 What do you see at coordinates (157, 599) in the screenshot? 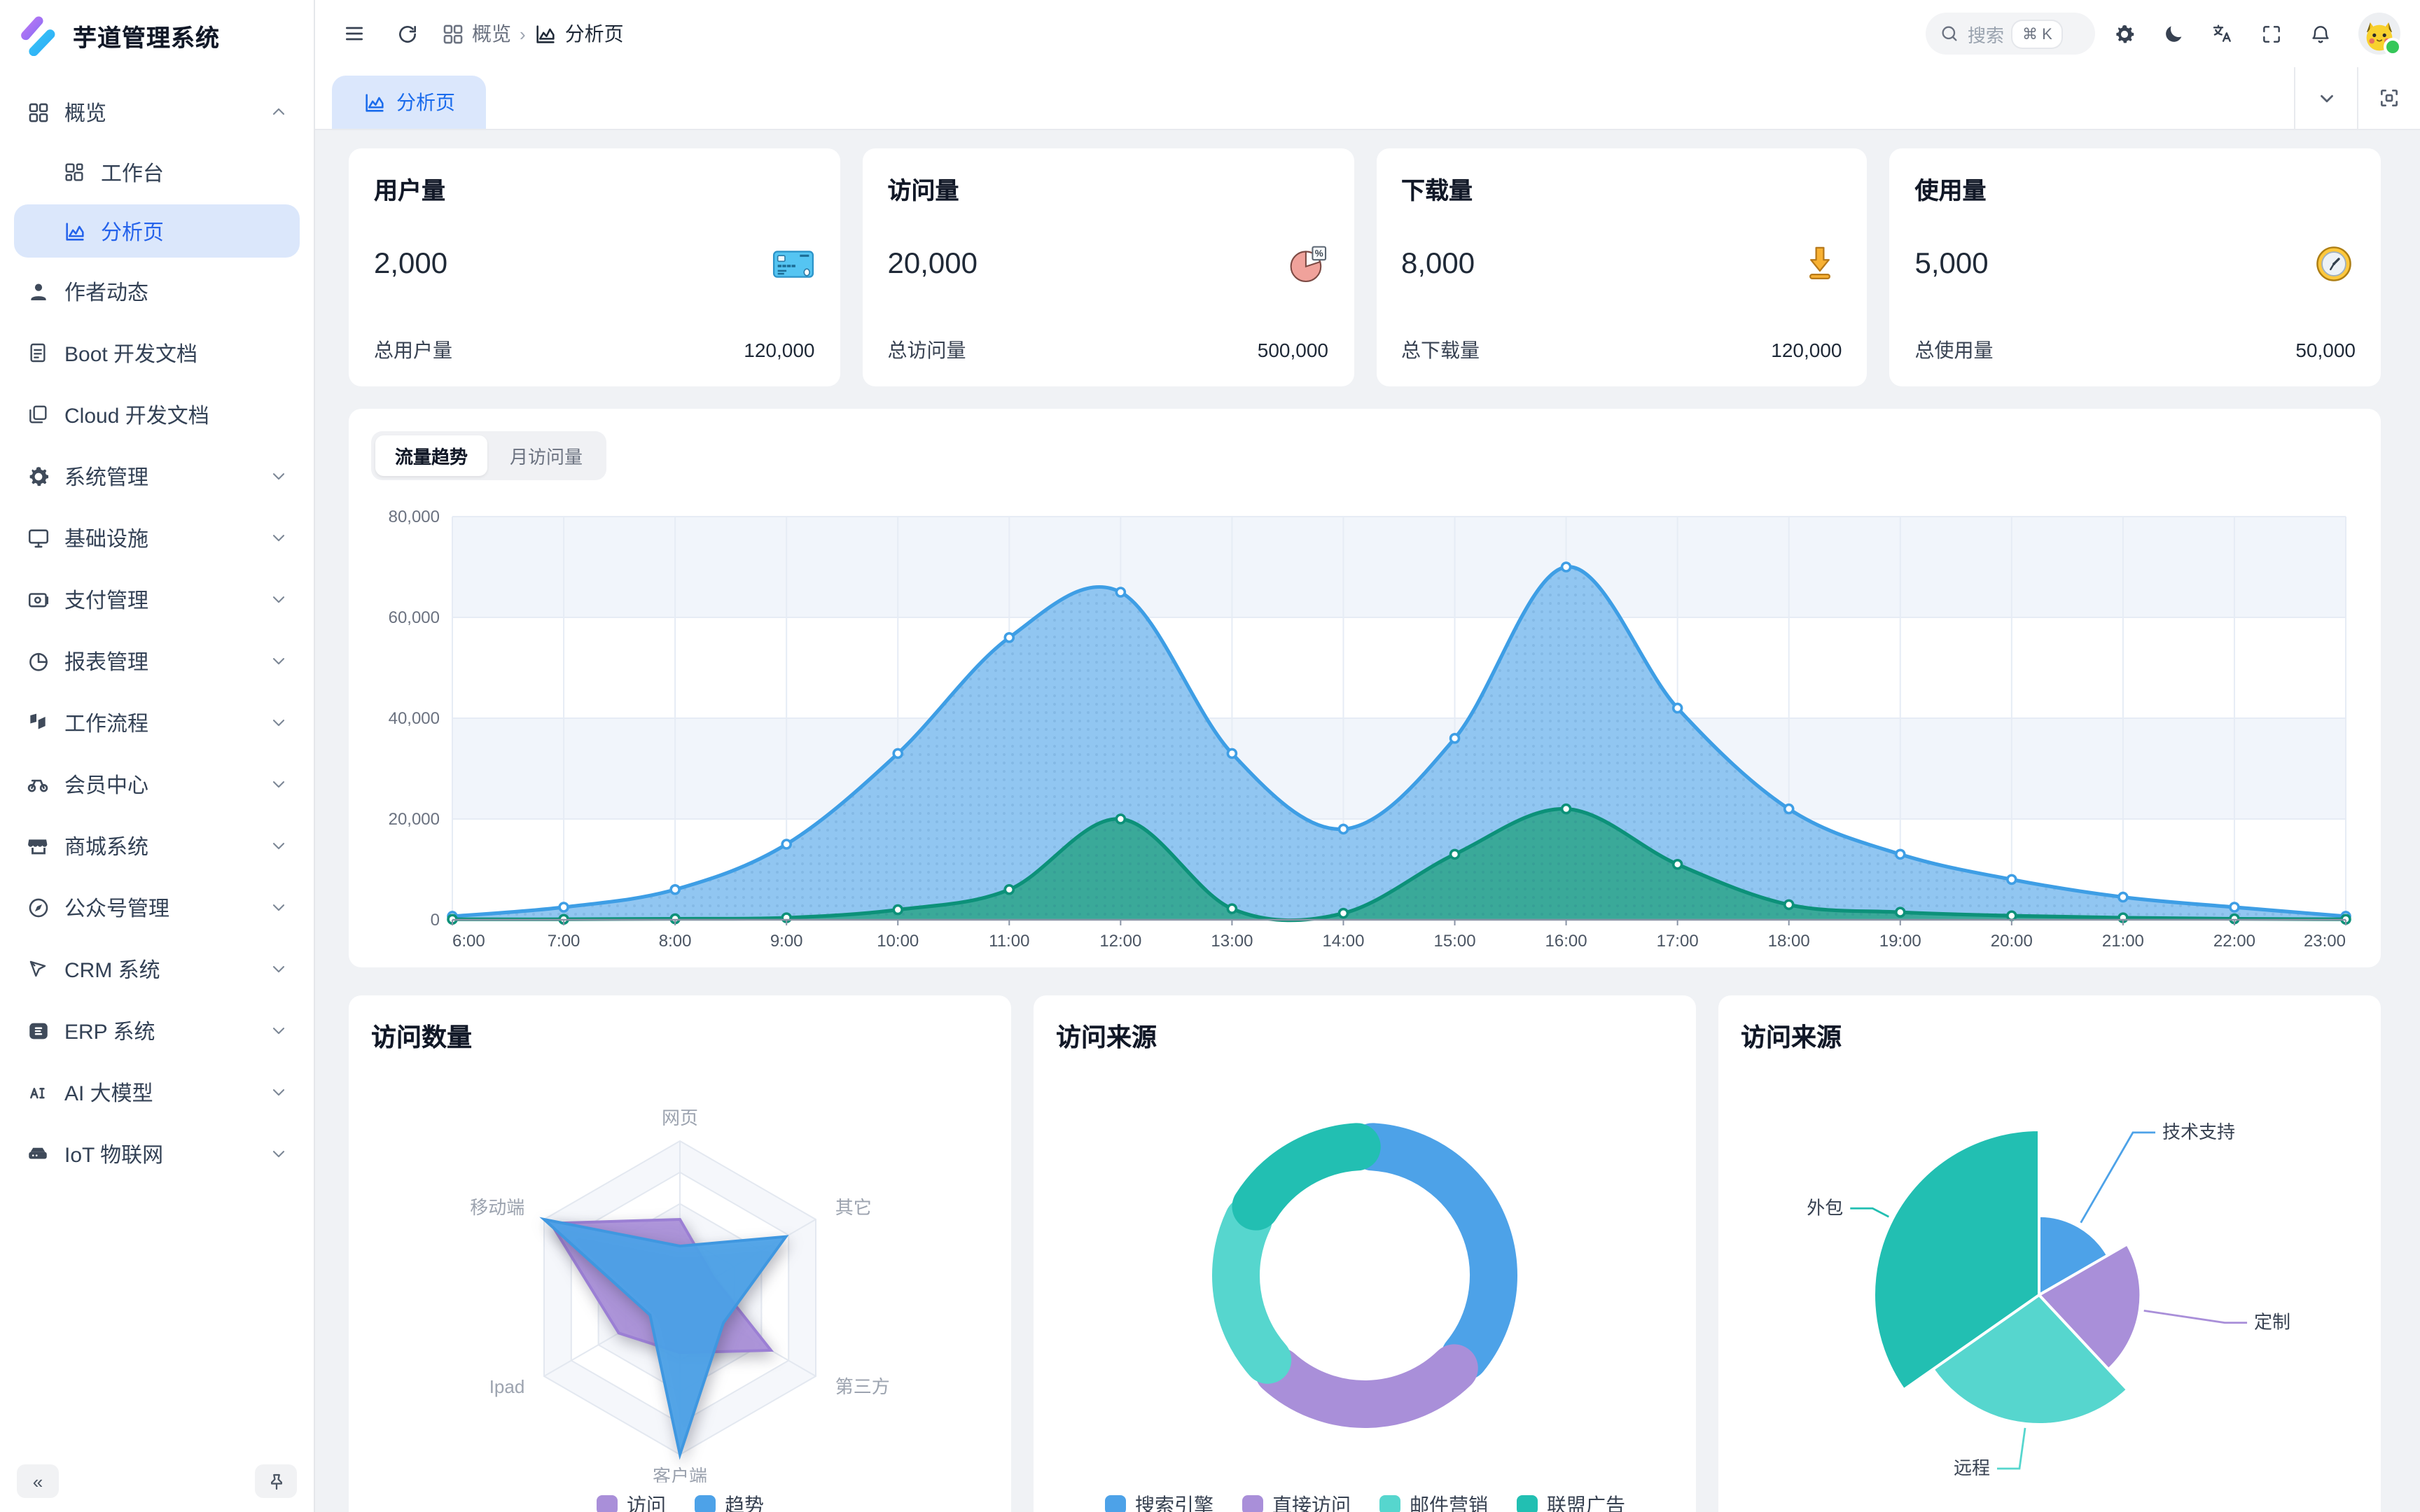
I see `sidebar-item-9: 支付管理` at bounding box center [157, 599].